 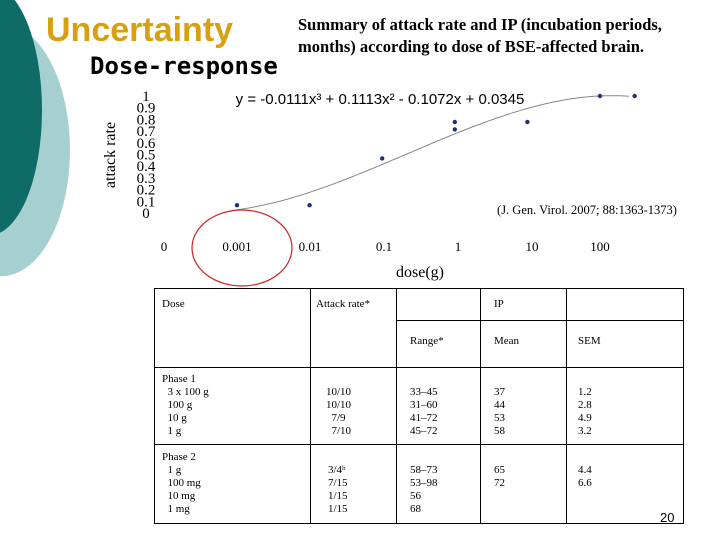 I want to click on phase2-attack-rate: 3/4ᵇ 7/15 1/15 1/15, so click(x=338, y=489).